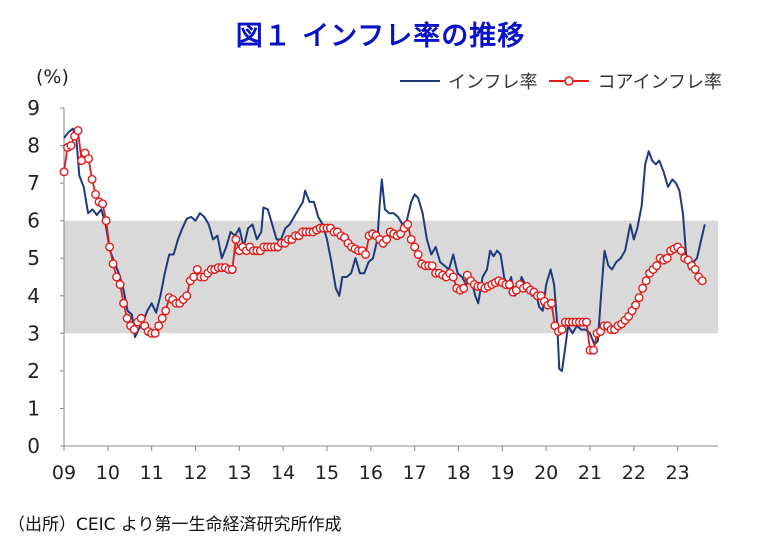  I want to click on legend-item-inflation: インフレ率, so click(467, 81).